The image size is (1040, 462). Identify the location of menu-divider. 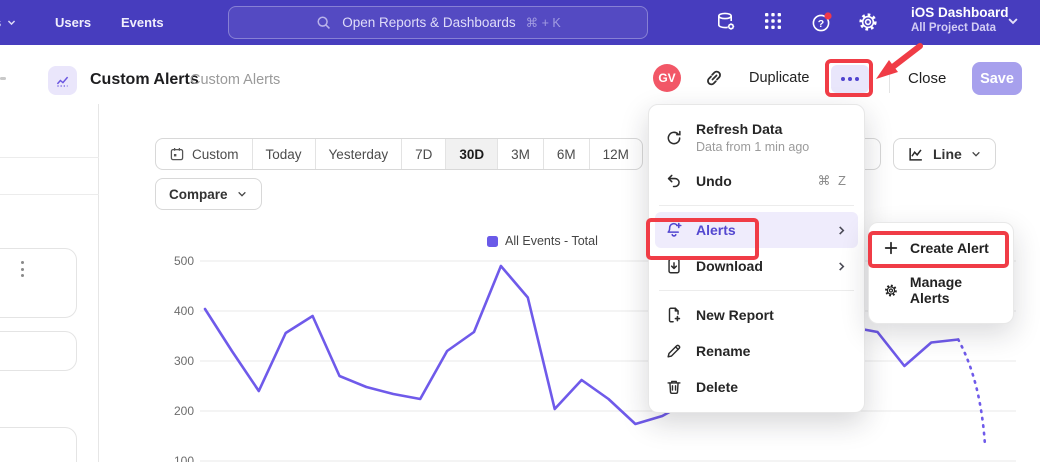
(756, 205).